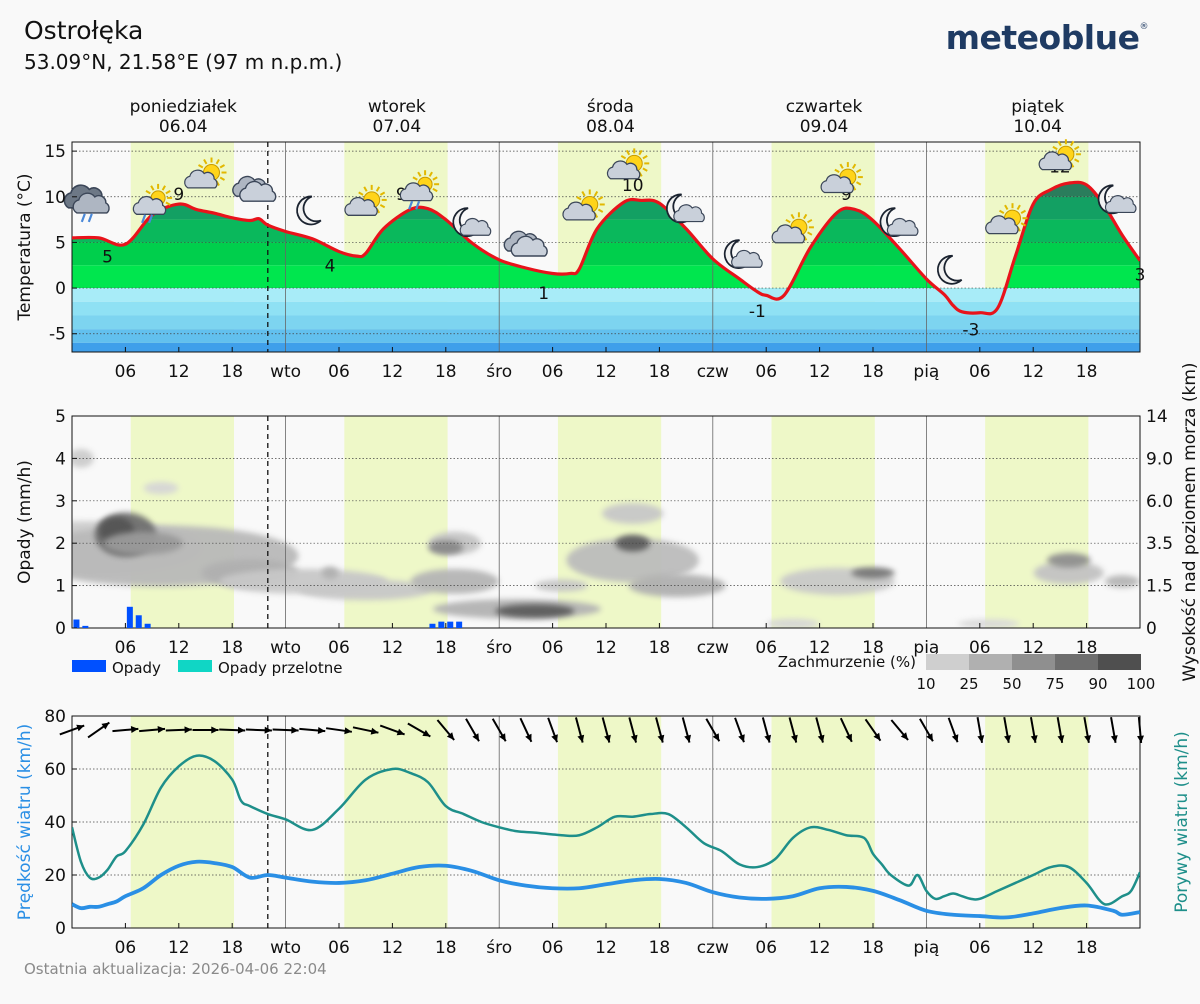  Describe the element at coordinates (1047, 37) in the screenshot. I see `meteoblue-logo: meteoblue®` at that location.